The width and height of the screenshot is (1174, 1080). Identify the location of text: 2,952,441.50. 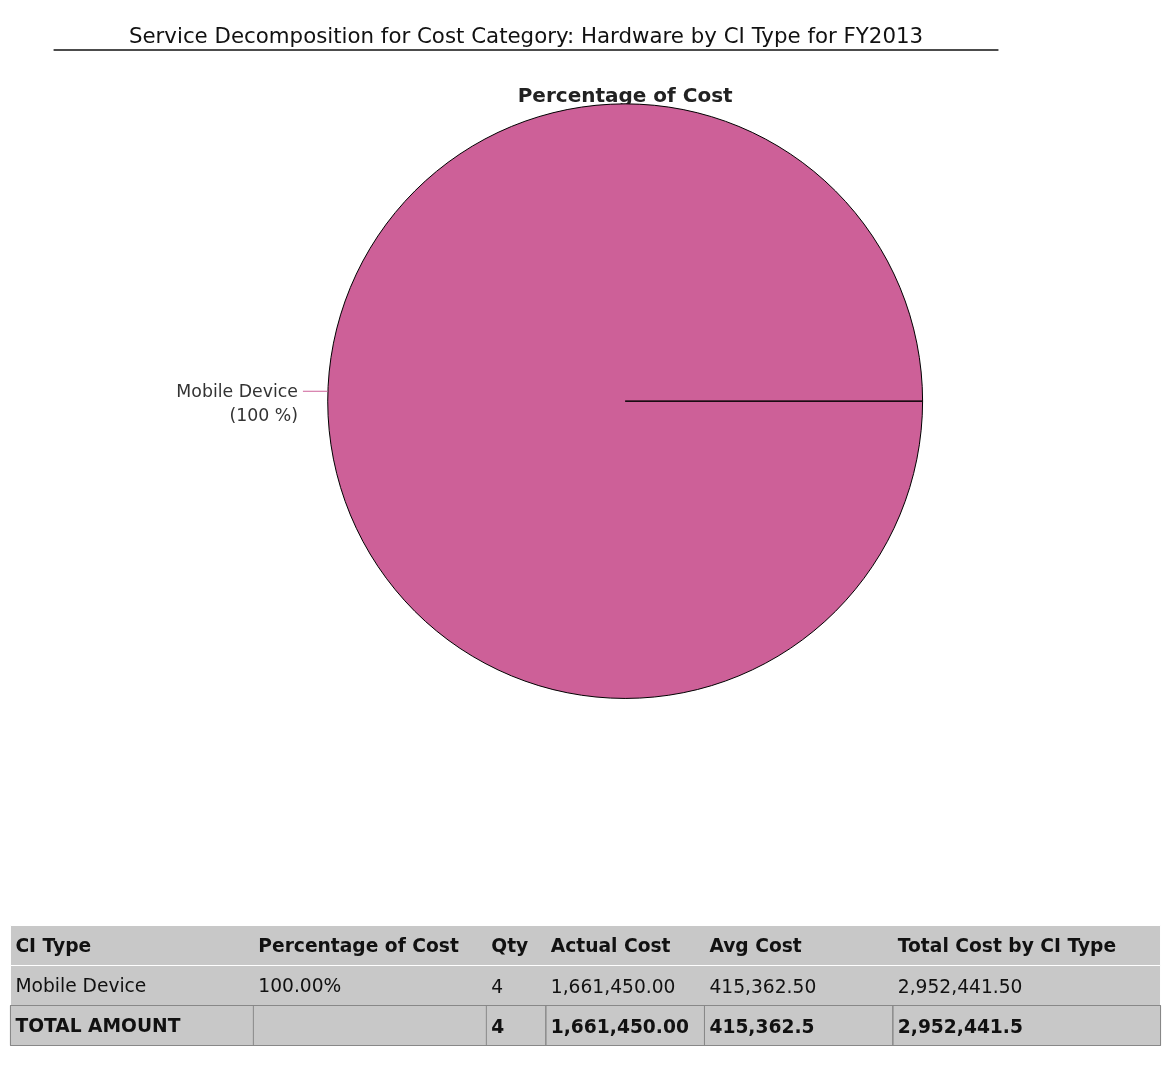
(960, 986).